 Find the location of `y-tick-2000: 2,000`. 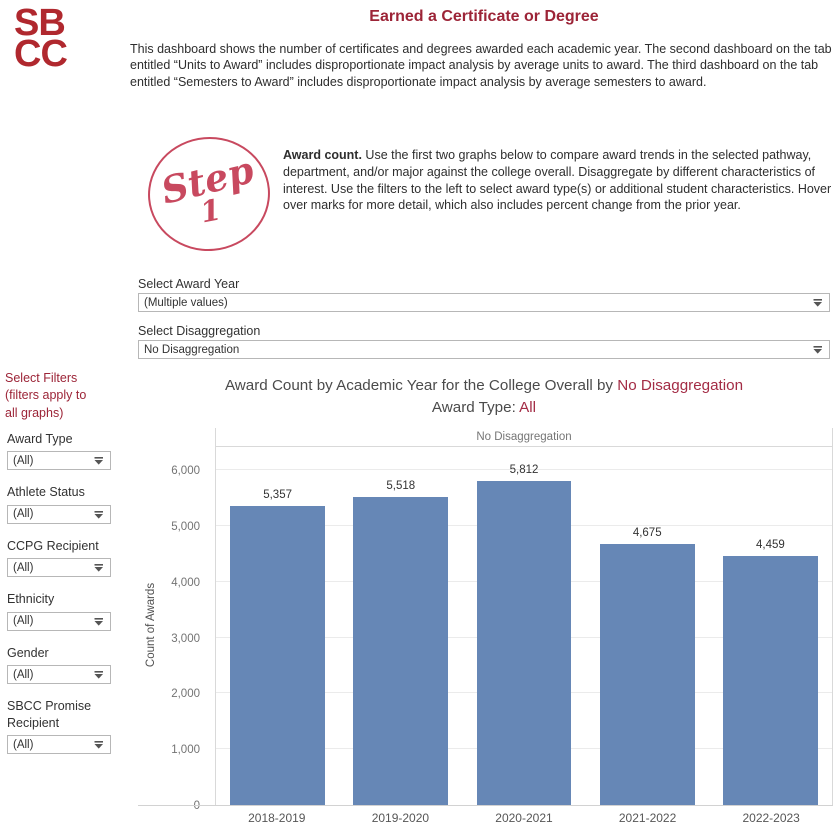

y-tick-2000: 2,000 is located at coordinates (185, 694).